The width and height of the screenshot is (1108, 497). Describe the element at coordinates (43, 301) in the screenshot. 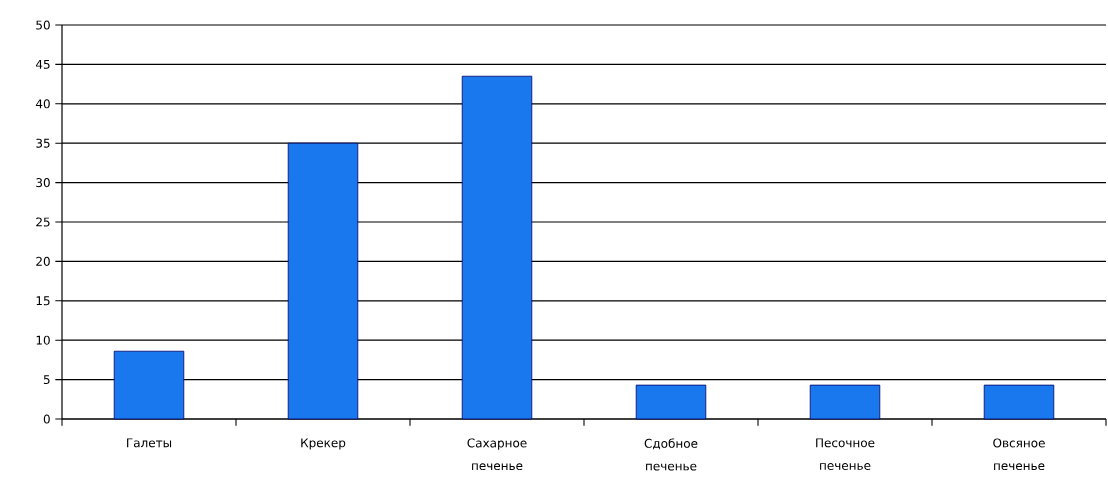

I see `y-tick-label: 15` at that location.